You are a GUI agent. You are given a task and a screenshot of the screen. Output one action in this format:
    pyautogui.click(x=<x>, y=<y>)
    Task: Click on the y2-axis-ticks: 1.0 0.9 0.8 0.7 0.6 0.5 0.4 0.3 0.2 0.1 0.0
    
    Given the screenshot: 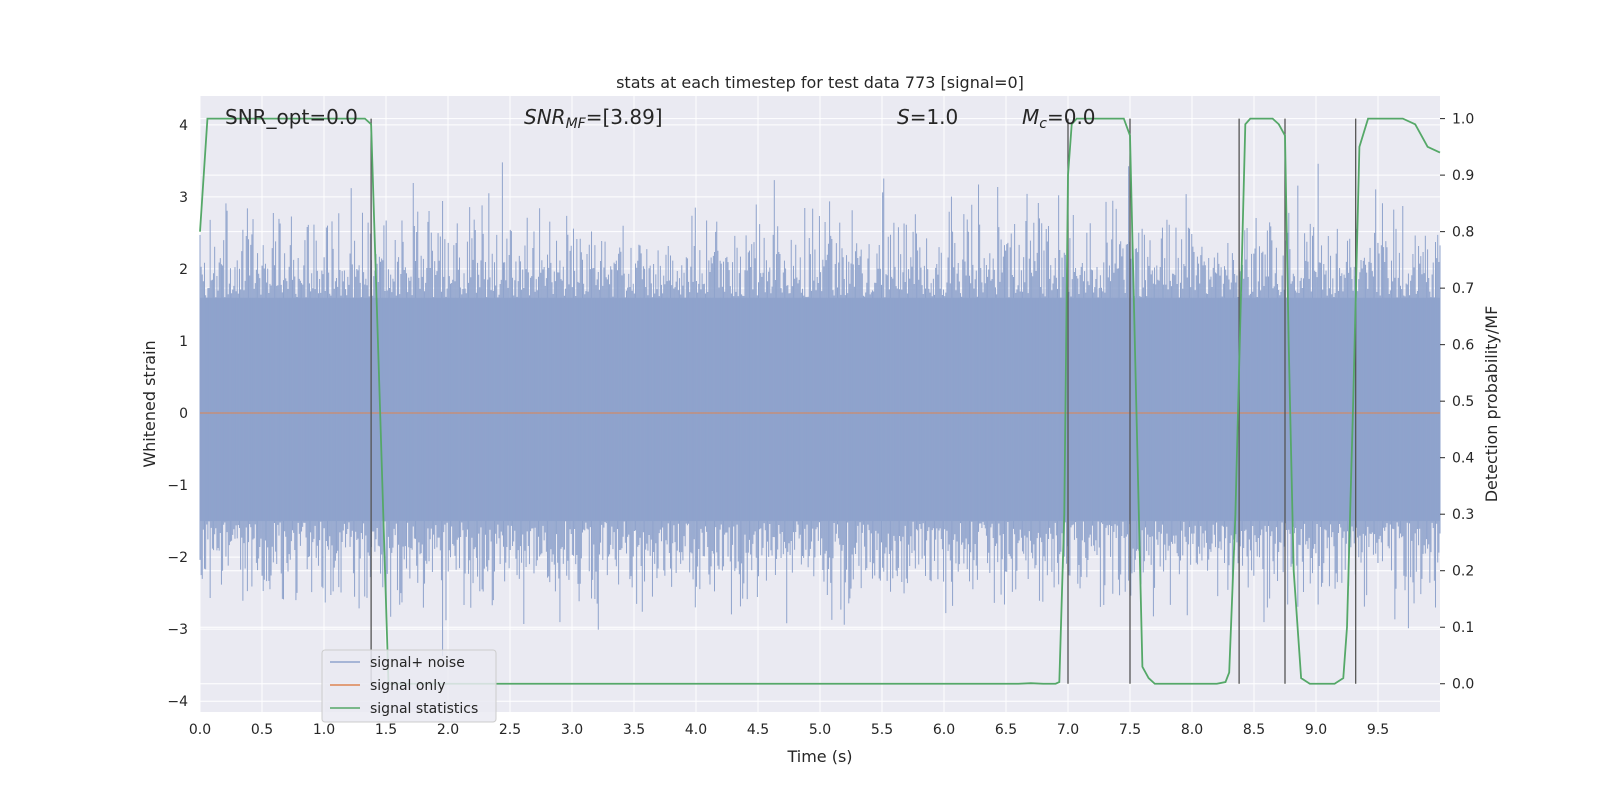 What is the action you would take?
    pyautogui.click(x=1457, y=402)
    